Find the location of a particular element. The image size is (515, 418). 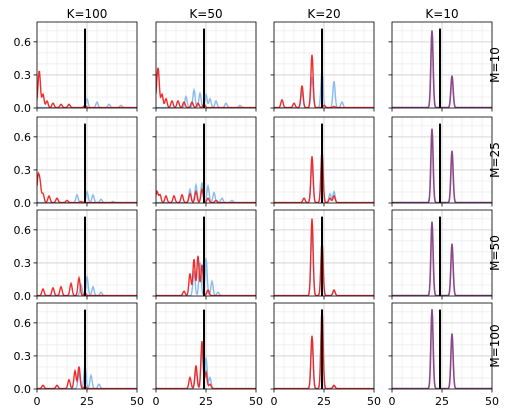

panel-r3-c4 is located at coordinates (440, 254).